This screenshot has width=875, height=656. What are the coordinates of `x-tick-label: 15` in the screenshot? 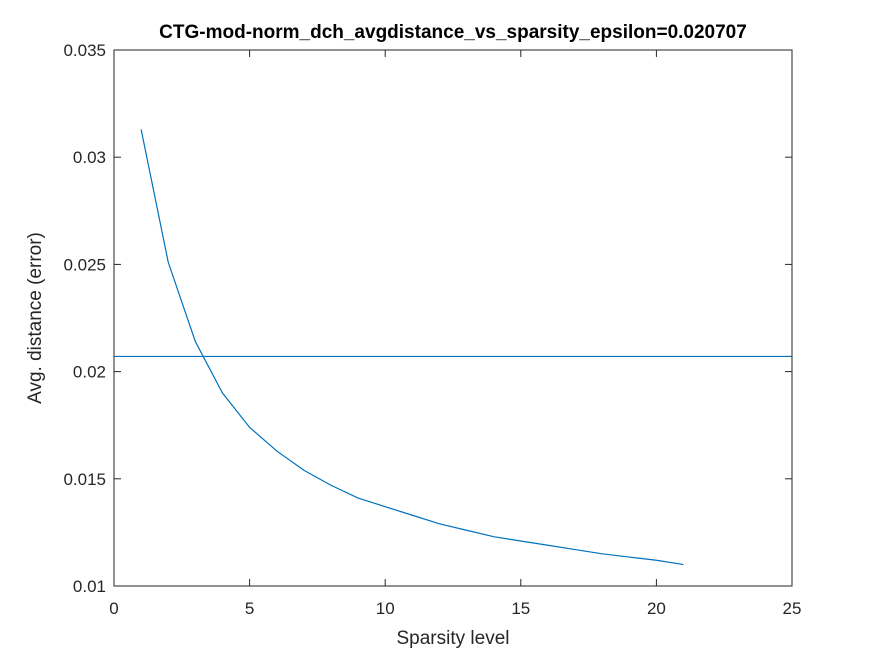 It's located at (520, 608).